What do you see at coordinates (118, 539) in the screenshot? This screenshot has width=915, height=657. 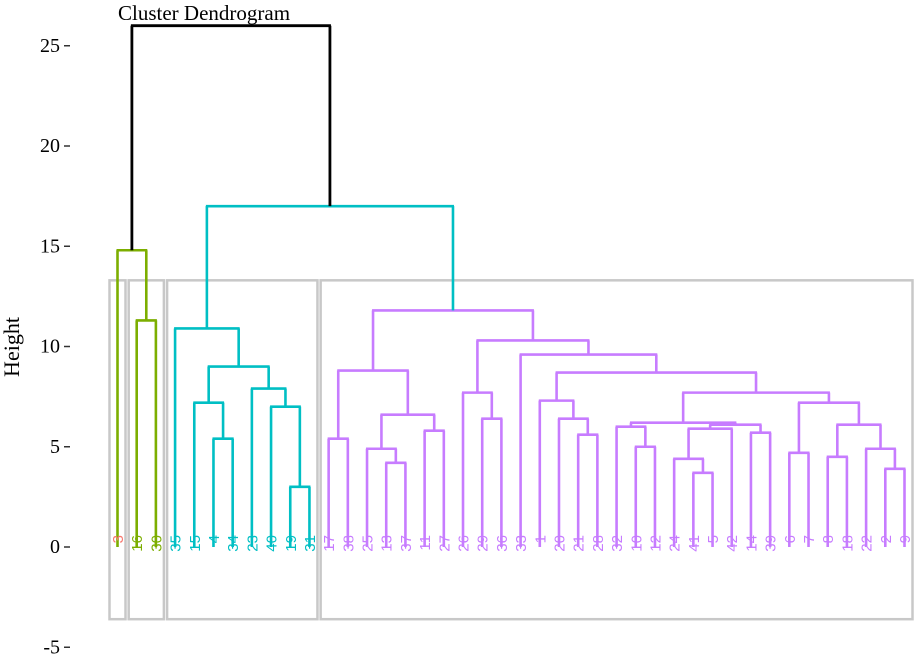 I see `leaf-label: 3` at bounding box center [118, 539].